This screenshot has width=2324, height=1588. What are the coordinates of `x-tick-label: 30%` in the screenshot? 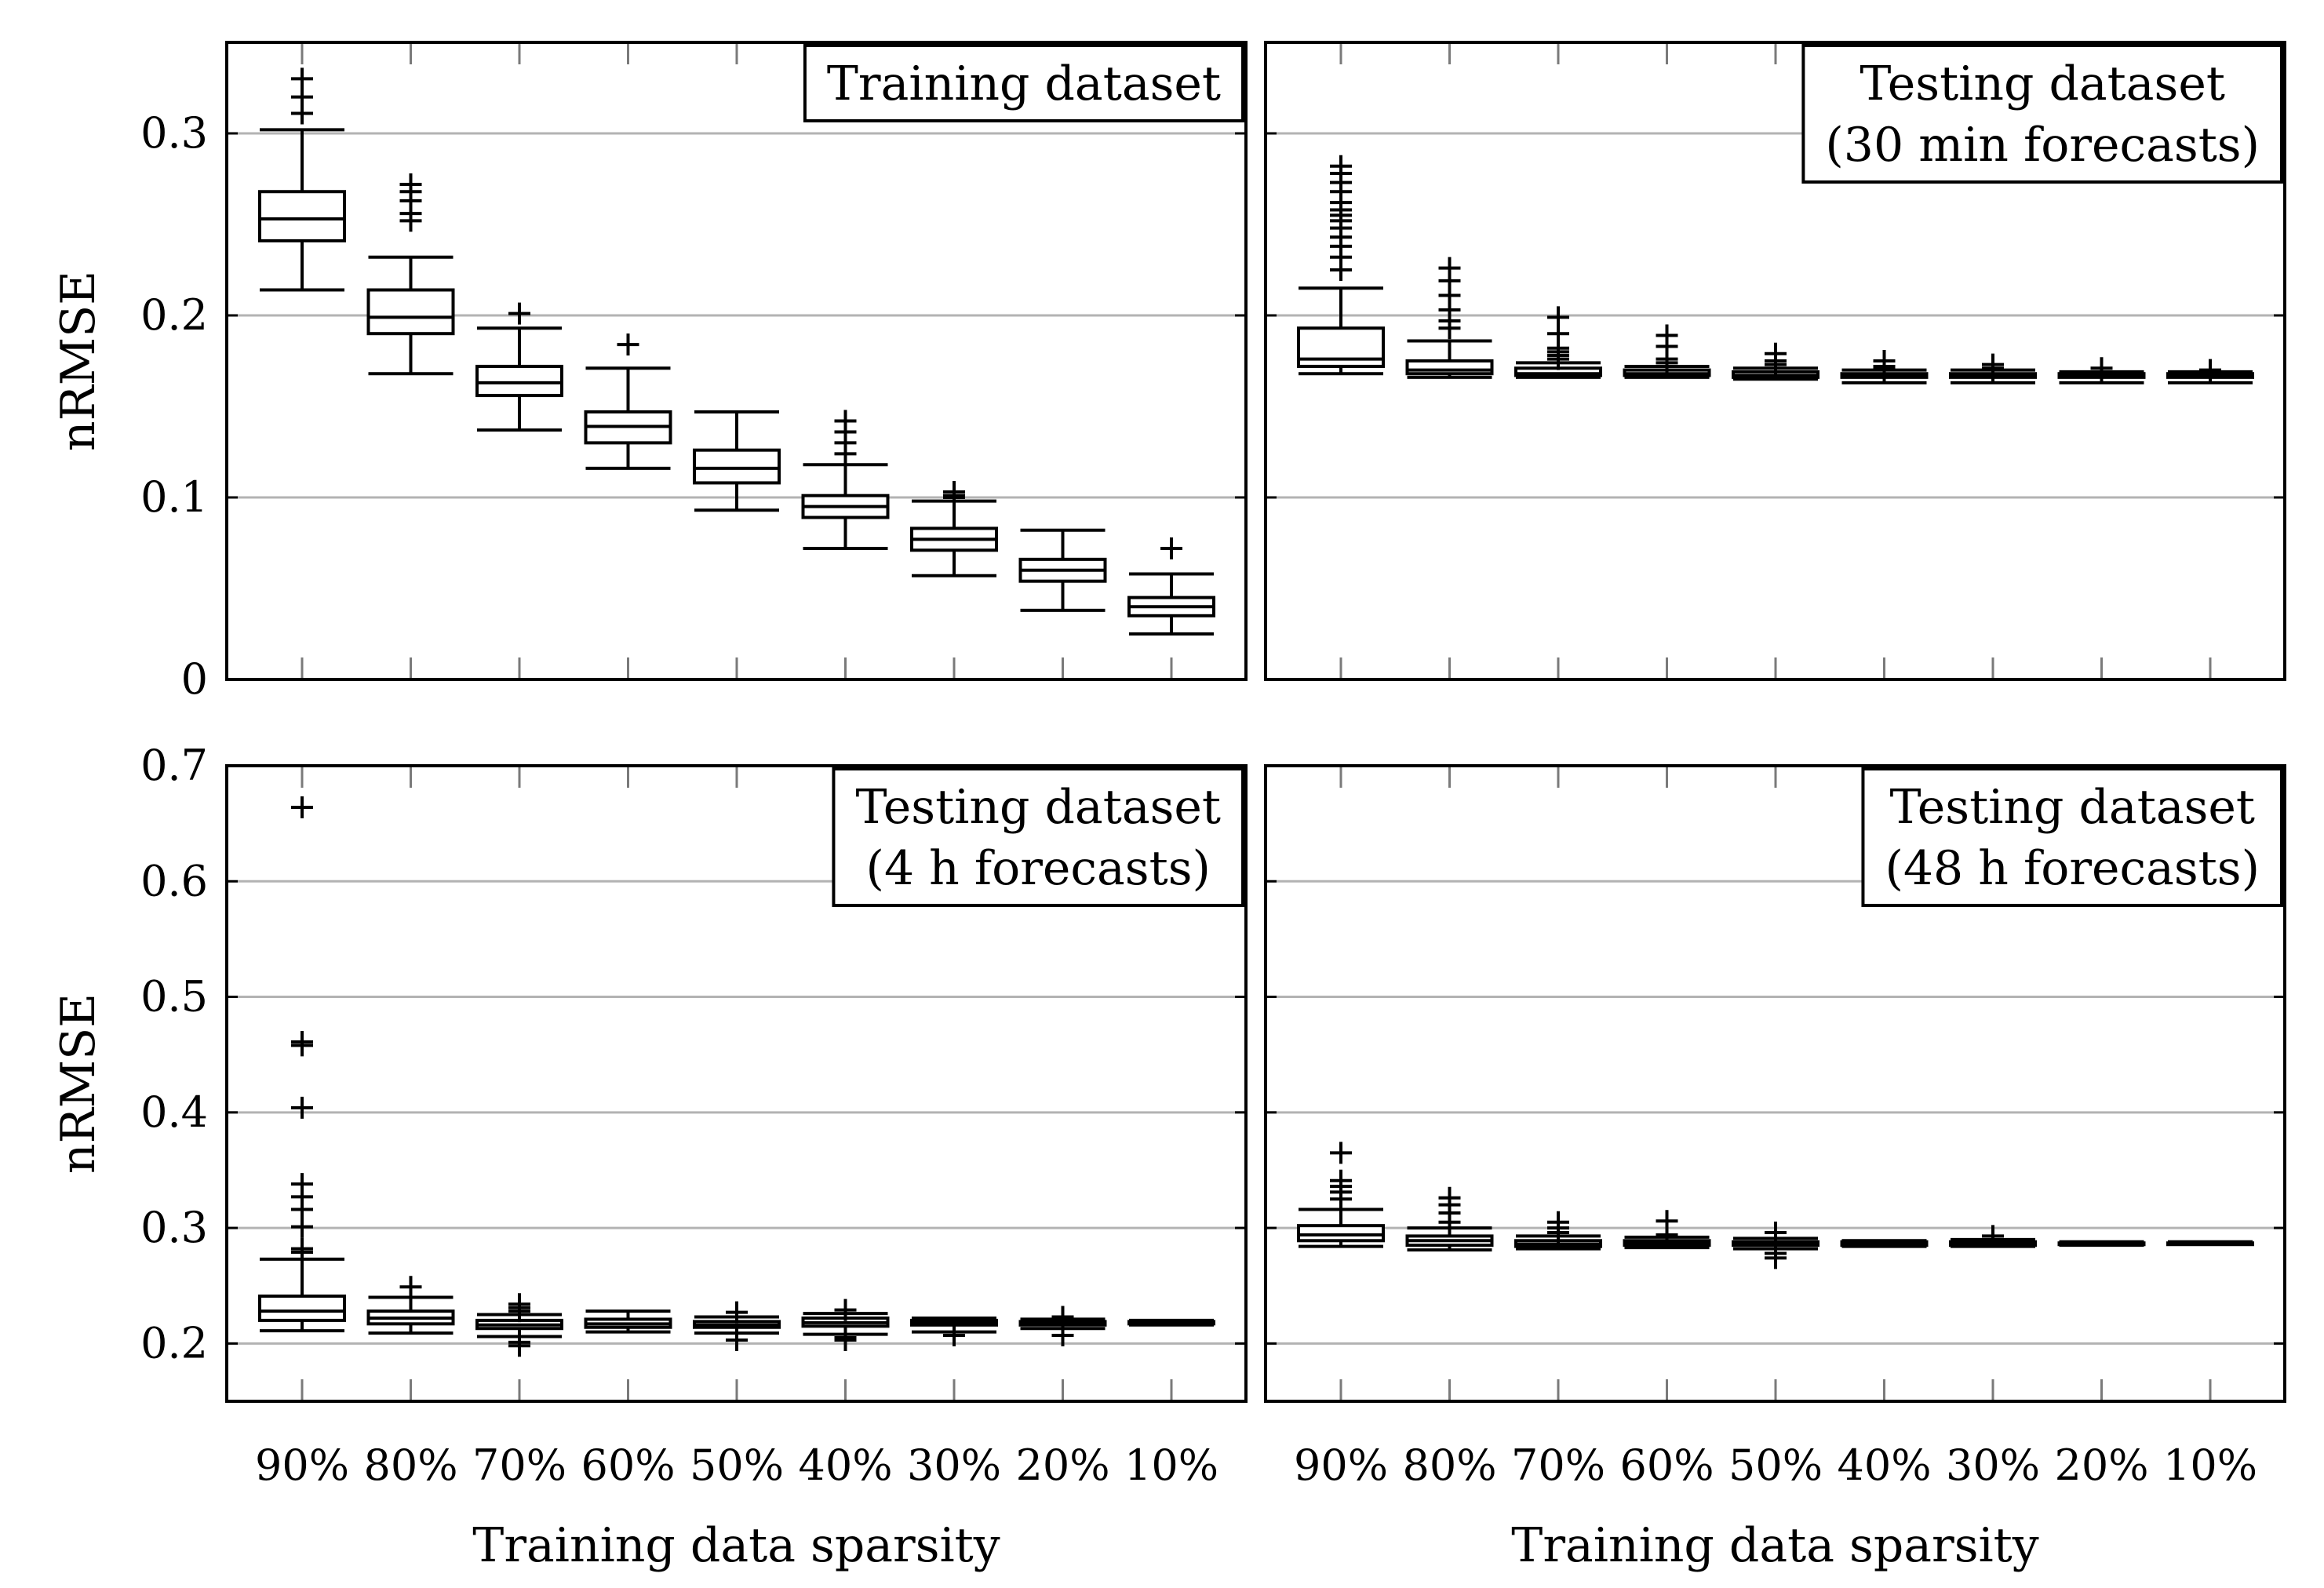 It's located at (954, 1465).